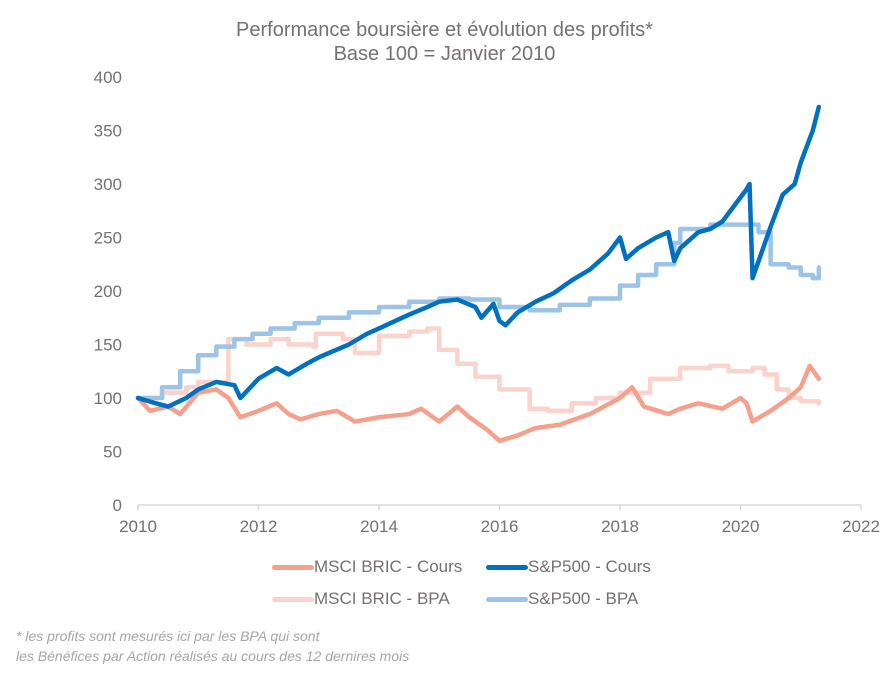 The image size is (889, 675). Describe the element at coordinates (478, 403) in the screenshot. I see `series-line-msci-bric-cours` at that location.